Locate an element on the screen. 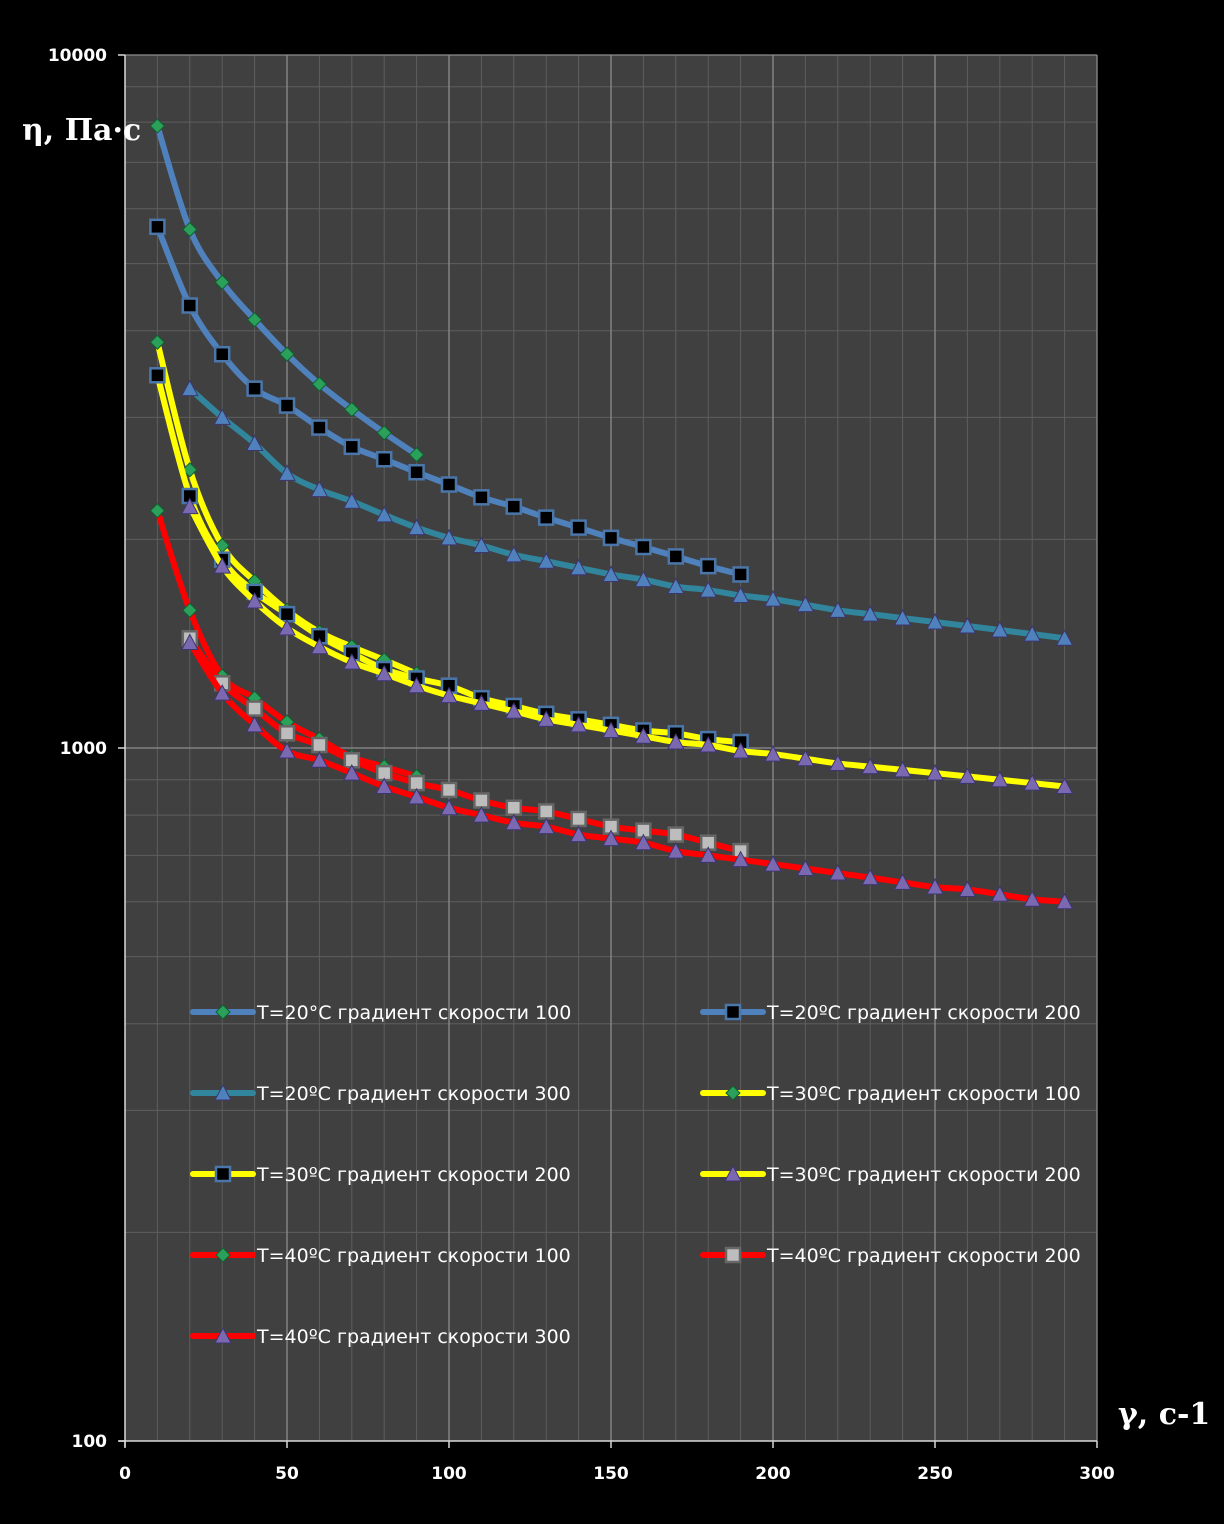 The width and height of the screenshot is (1224, 1524). x-tick-label: 300 is located at coordinates (1097, 1474).